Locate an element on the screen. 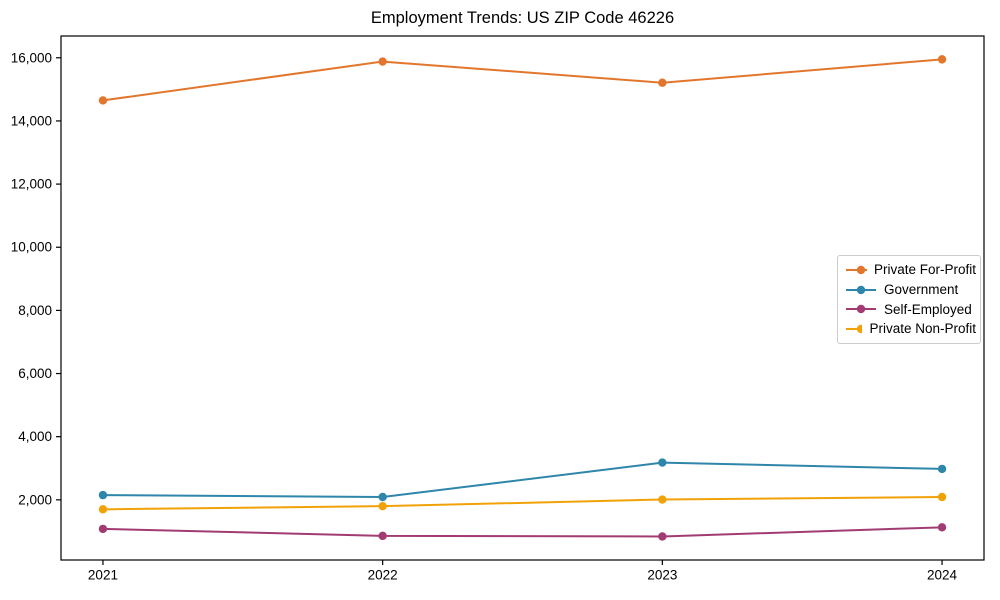 The image size is (1000, 600). legend-label: Private Non-Profit is located at coordinates (922, 329).